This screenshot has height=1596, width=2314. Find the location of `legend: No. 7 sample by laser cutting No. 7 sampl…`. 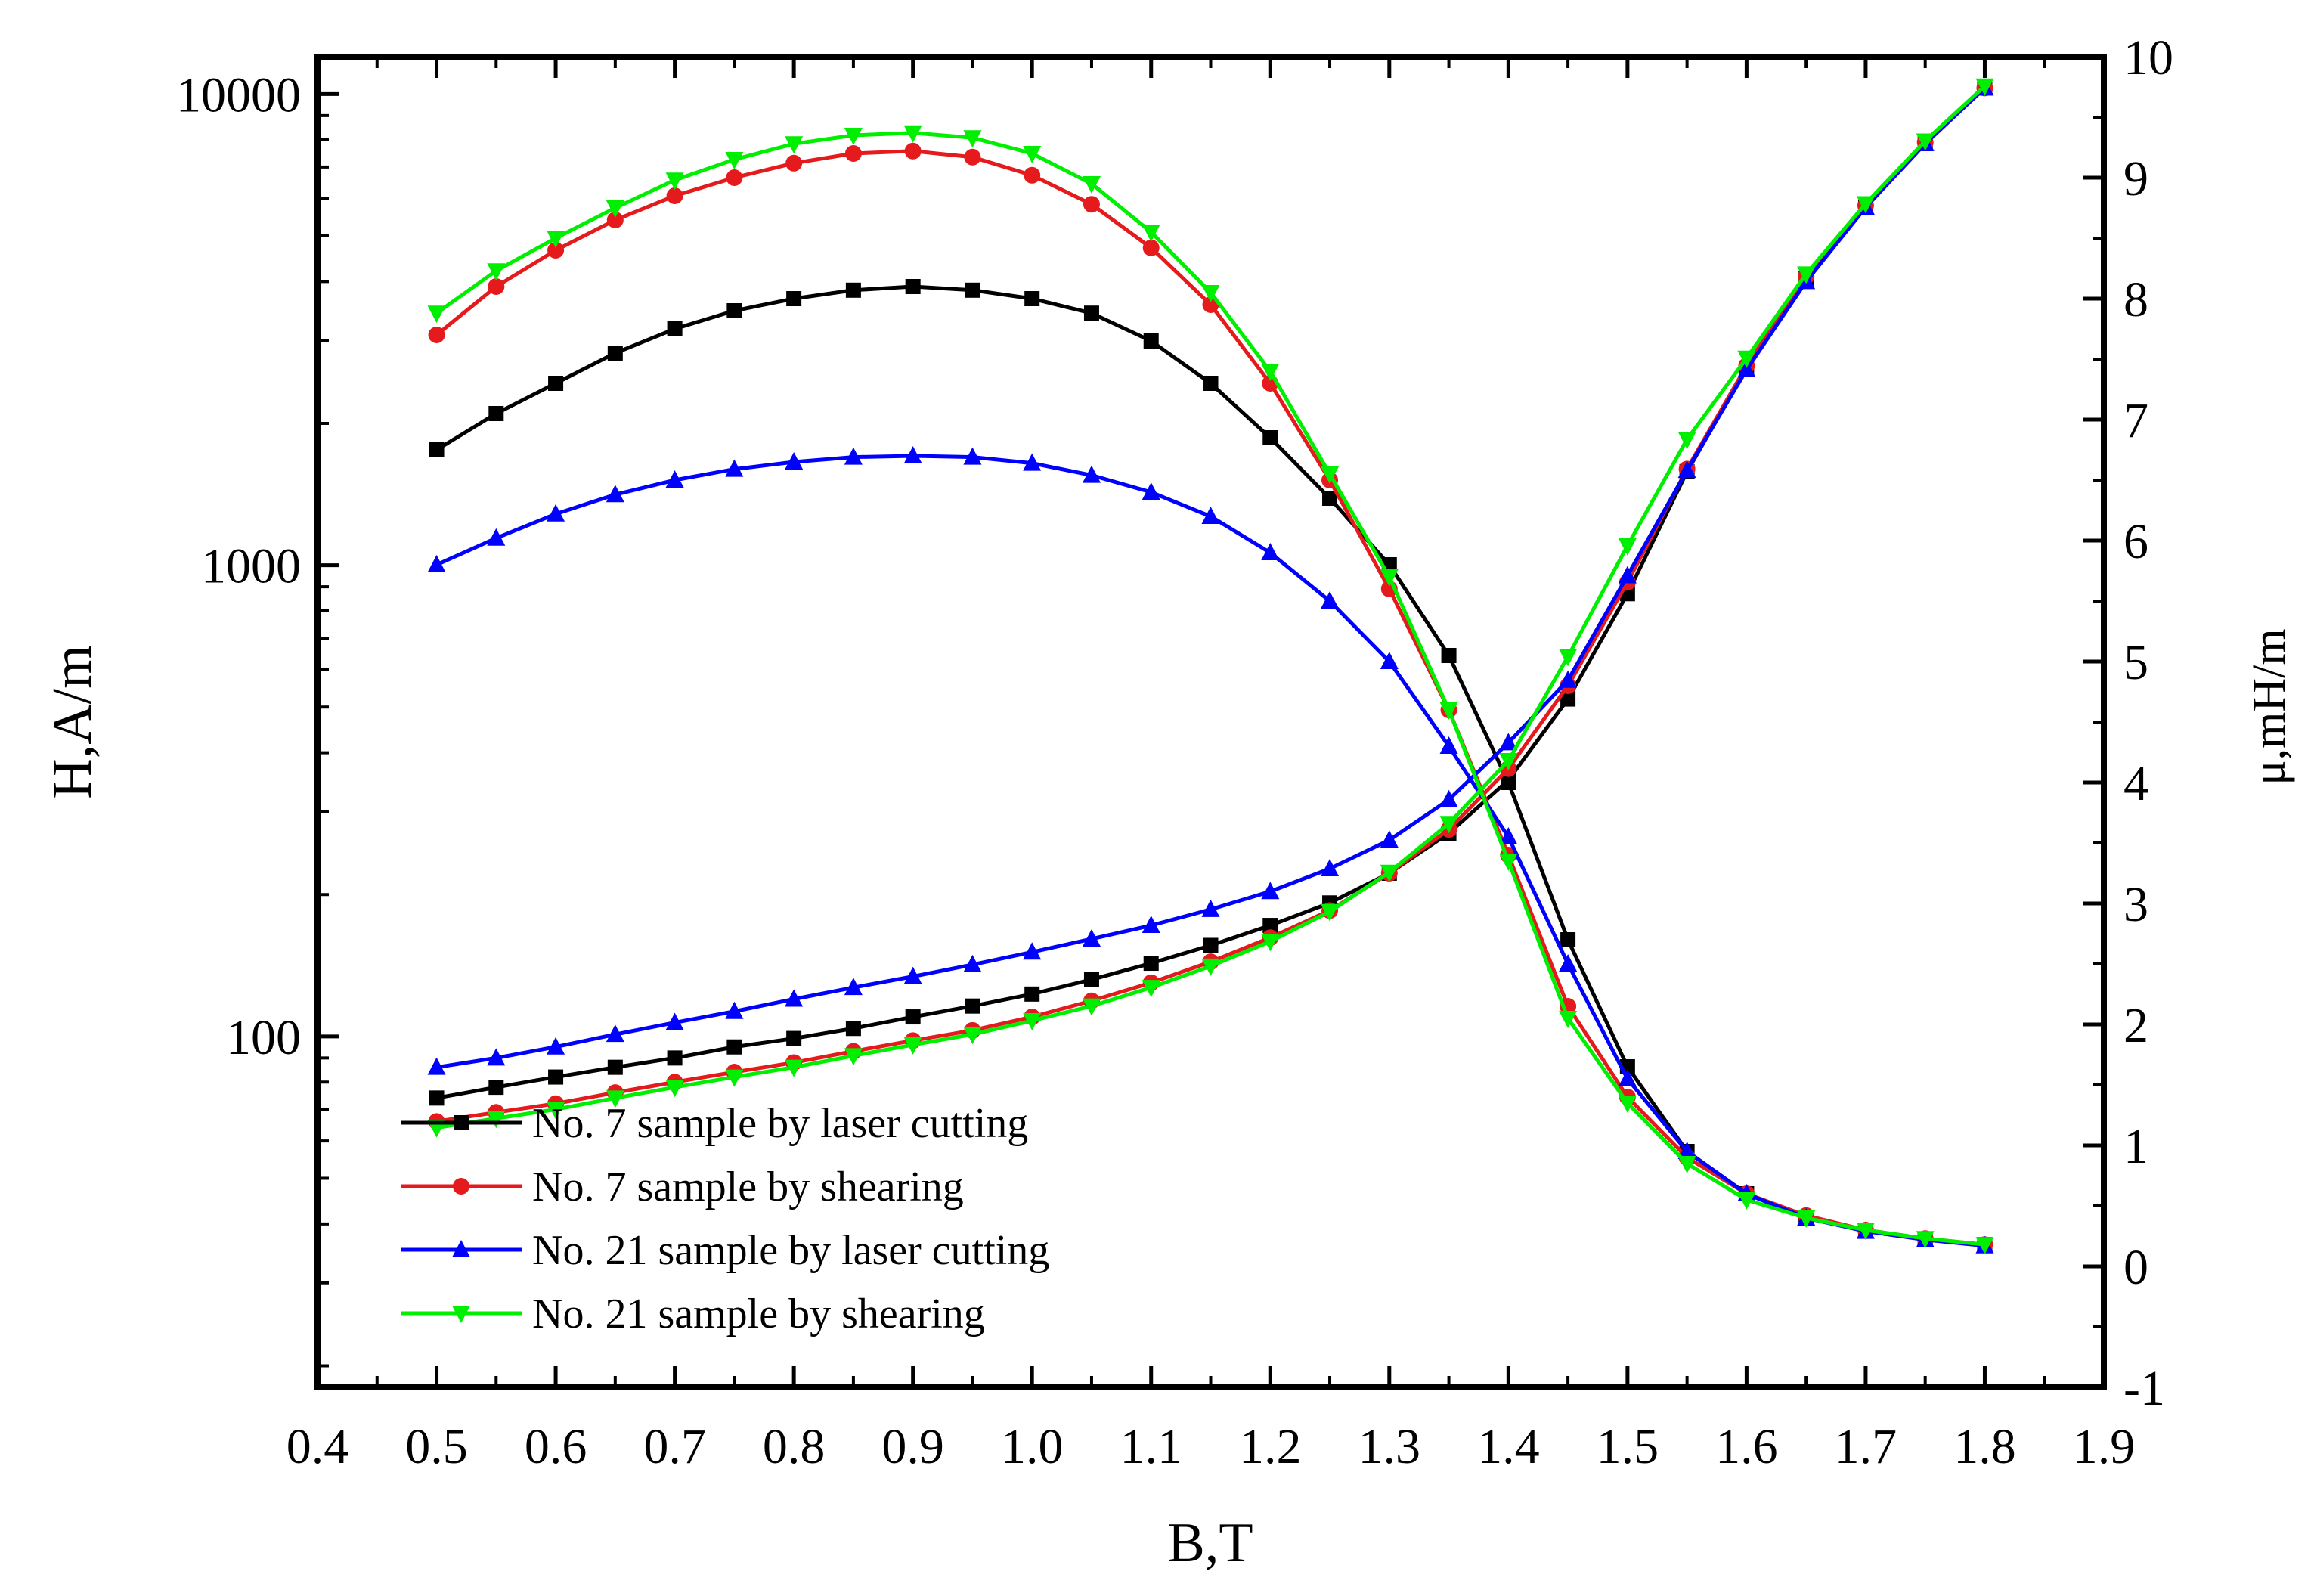

legend: No. 7 sample by laser cutting No. 7 sampl… is located at coordinates (725, 1218).